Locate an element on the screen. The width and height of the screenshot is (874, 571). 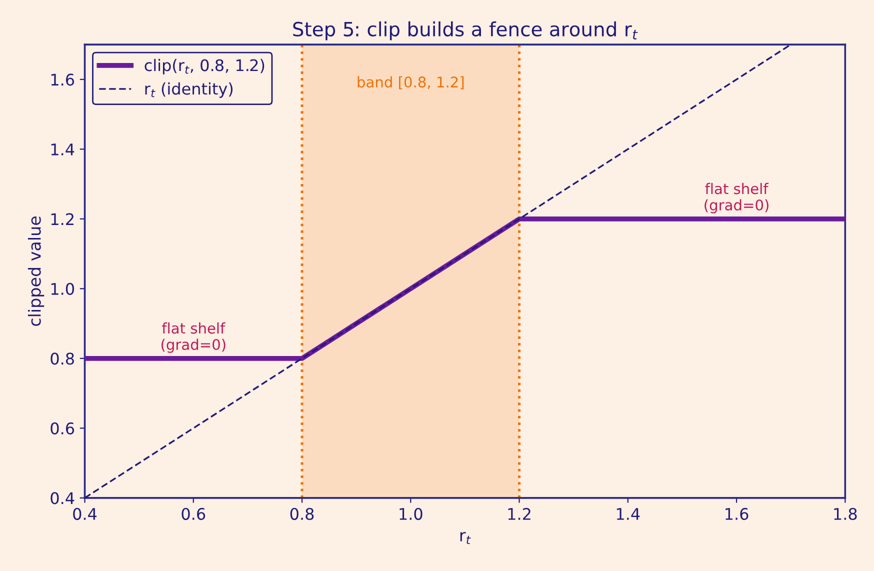
x-tick-label: 1.2 is located at coordinates (519, 514).